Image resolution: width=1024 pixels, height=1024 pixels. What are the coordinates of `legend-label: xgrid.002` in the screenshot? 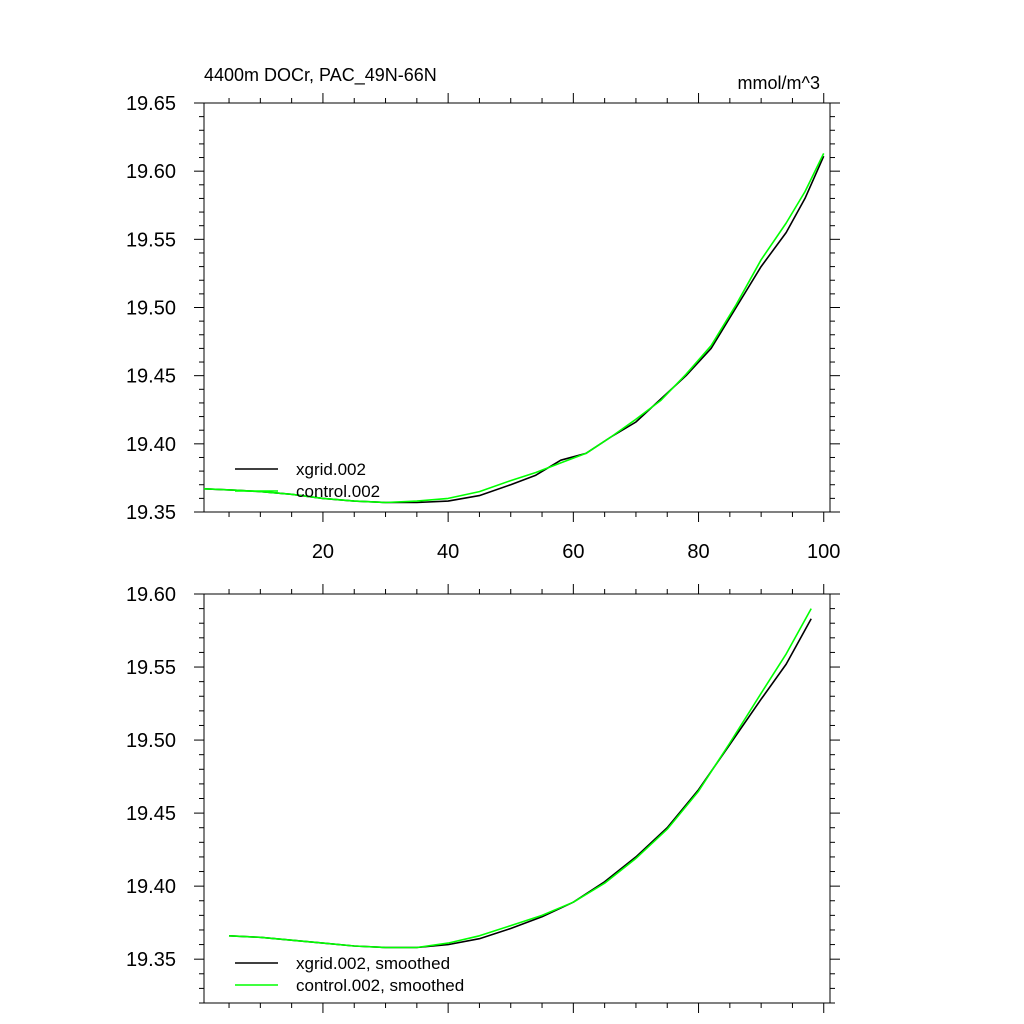 It's located at (331, 469).